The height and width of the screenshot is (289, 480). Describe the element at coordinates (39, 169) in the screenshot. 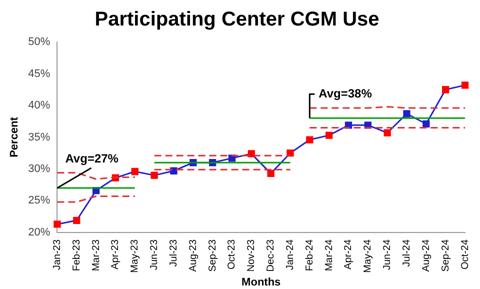

I see `y-tick-label: 30%` at that location.